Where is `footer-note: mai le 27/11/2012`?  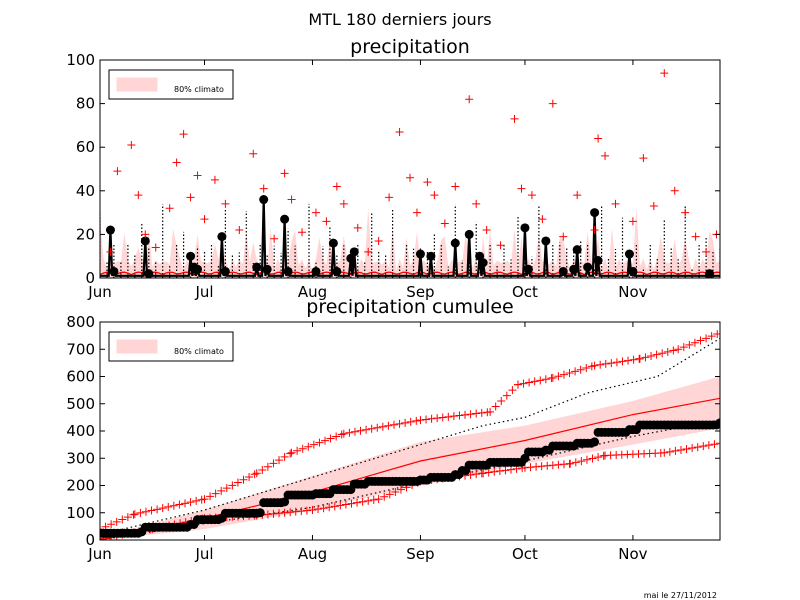 footer-note: mai le 27/11/2012 is located at coordinates (680, 595).